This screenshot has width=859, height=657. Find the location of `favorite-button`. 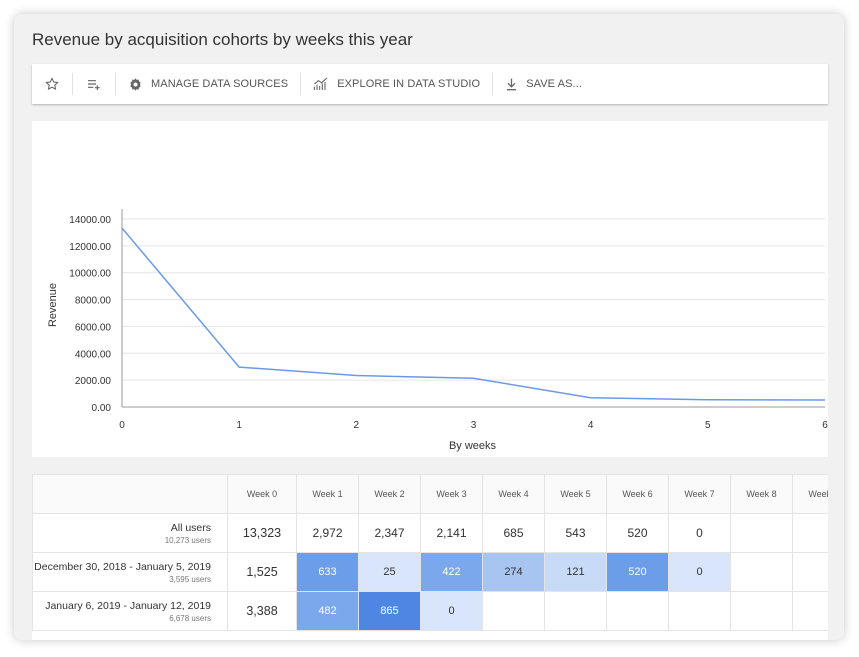

favorite-button is located at coordinates (52, 84).